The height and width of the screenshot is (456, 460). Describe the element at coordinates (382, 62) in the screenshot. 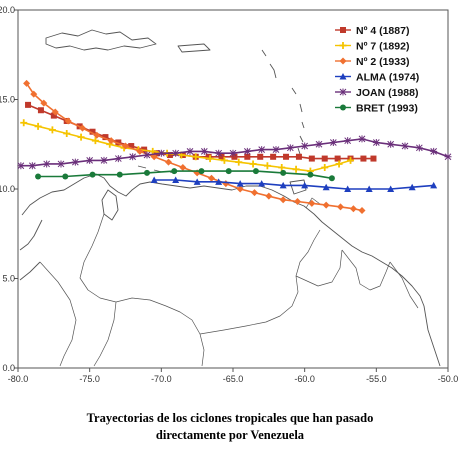

I see `legend-label: Nº 2 (1933)` at that location.